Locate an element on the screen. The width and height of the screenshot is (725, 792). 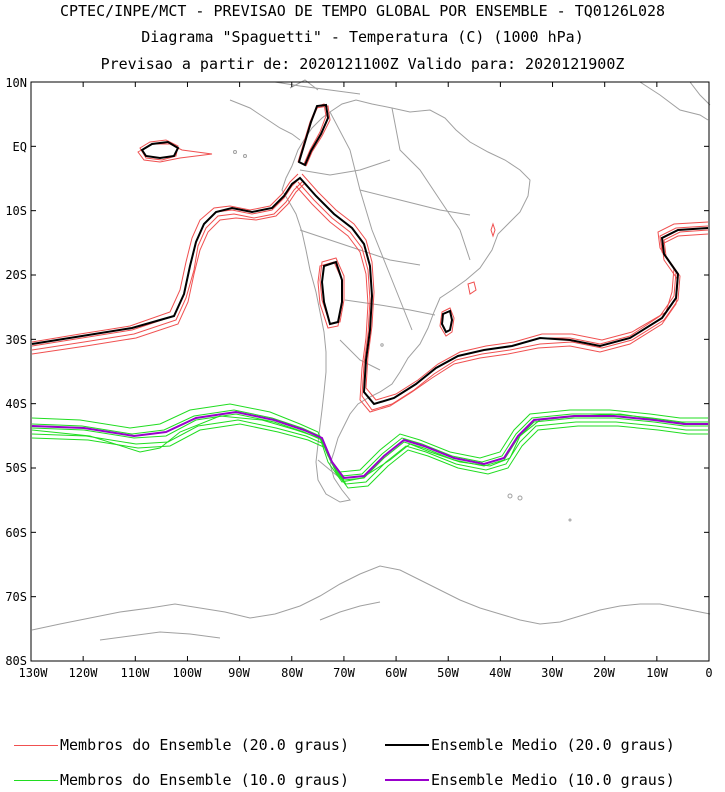
lat-label: 30S is located at coordinates (16, 340).